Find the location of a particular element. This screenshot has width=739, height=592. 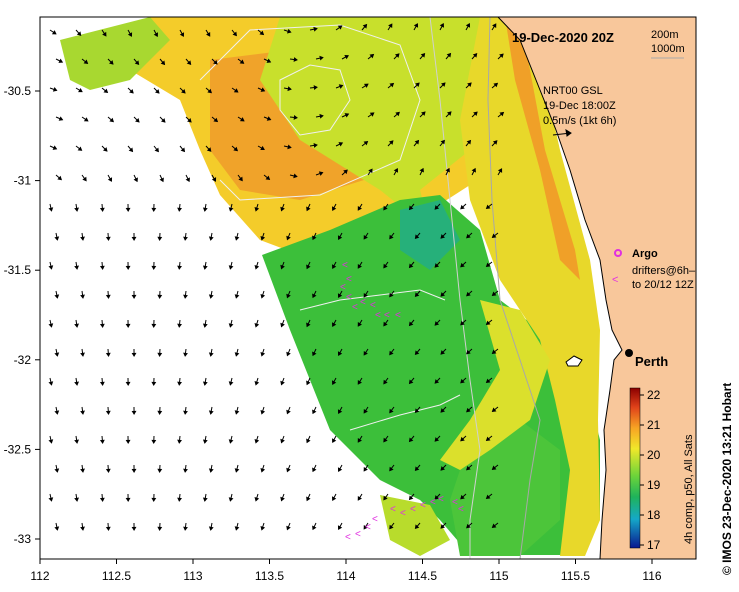

drifter-label-2: to 20/12 12Z is located at coordinates (663, 285).